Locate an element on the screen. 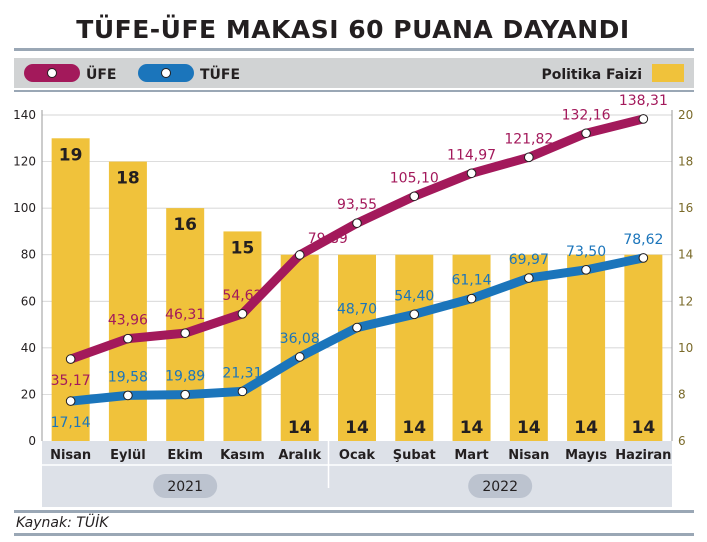 This screenshot has width=707, height=542. left-tick-label: 60 is located at coordinates (28, 301).